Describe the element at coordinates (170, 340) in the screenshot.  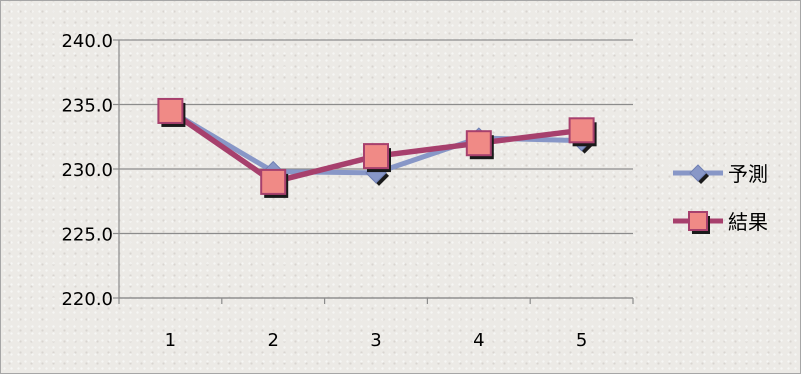
I see `x-tick-label: 1` at that location.